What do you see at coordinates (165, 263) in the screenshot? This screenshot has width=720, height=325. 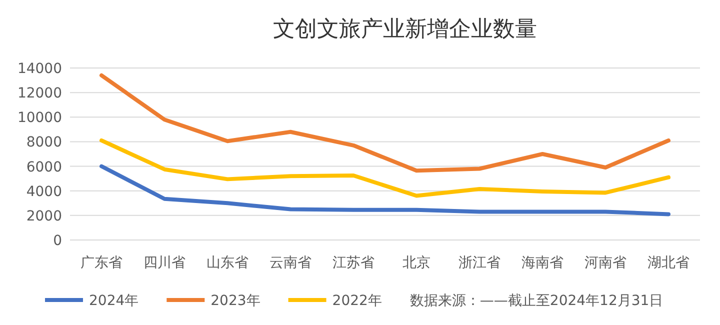 I see `x-tick-label: 四川省` at bounding box center [165, 263].